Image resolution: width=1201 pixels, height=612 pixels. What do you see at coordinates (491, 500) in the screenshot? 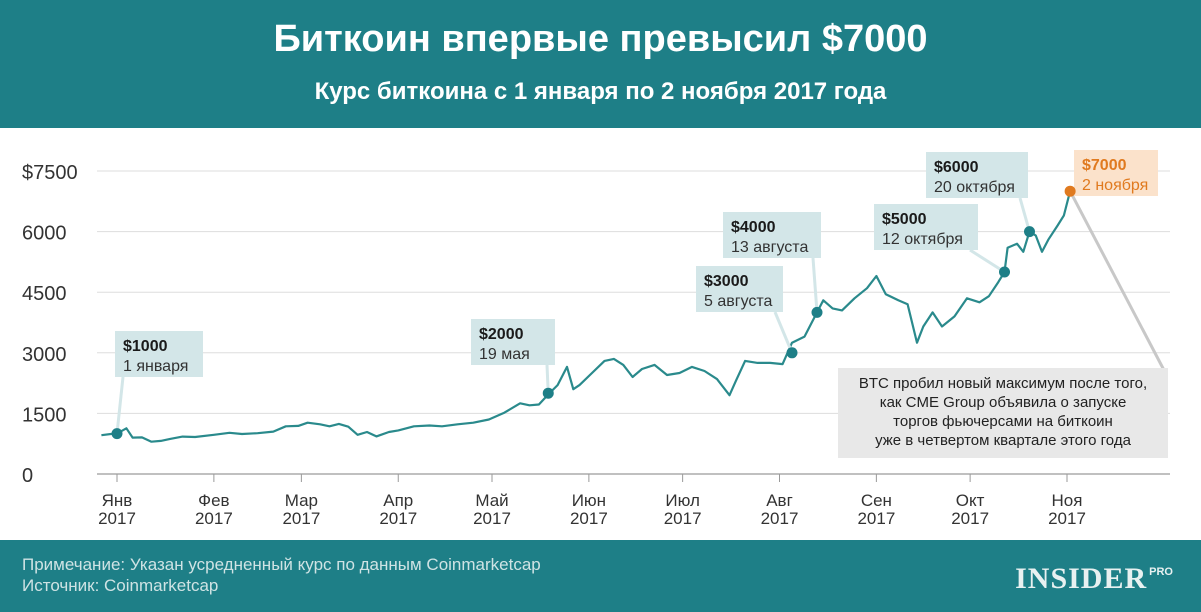
I see `x-tick-month: Май` at bounding box center [491, 500].